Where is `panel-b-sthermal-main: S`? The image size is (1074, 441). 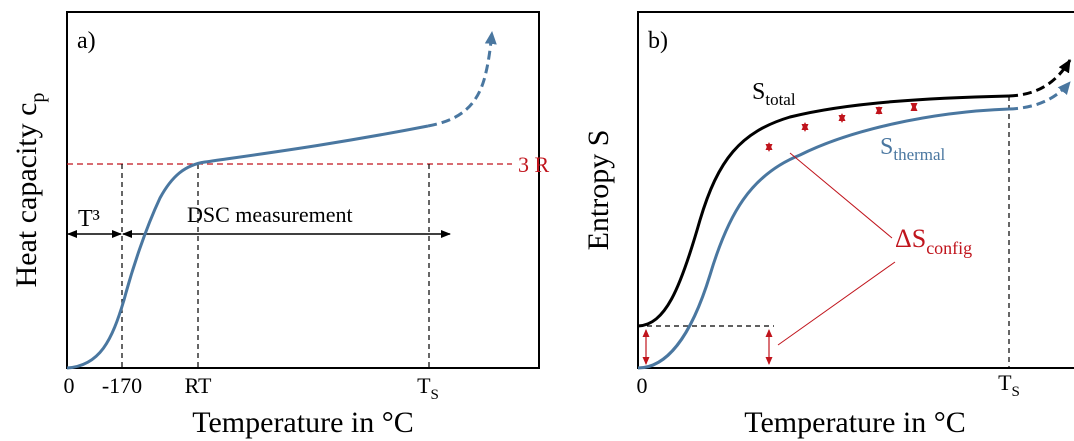
panel-b-sthermal-main: S is located at coordinates (886, 147).